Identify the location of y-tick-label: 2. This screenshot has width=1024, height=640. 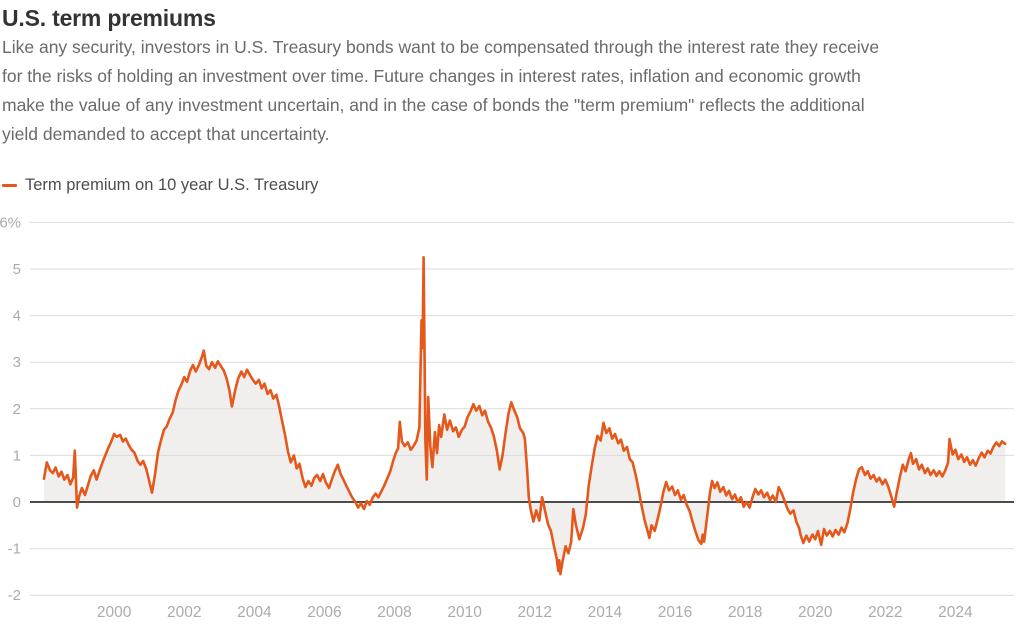
(17, 409).